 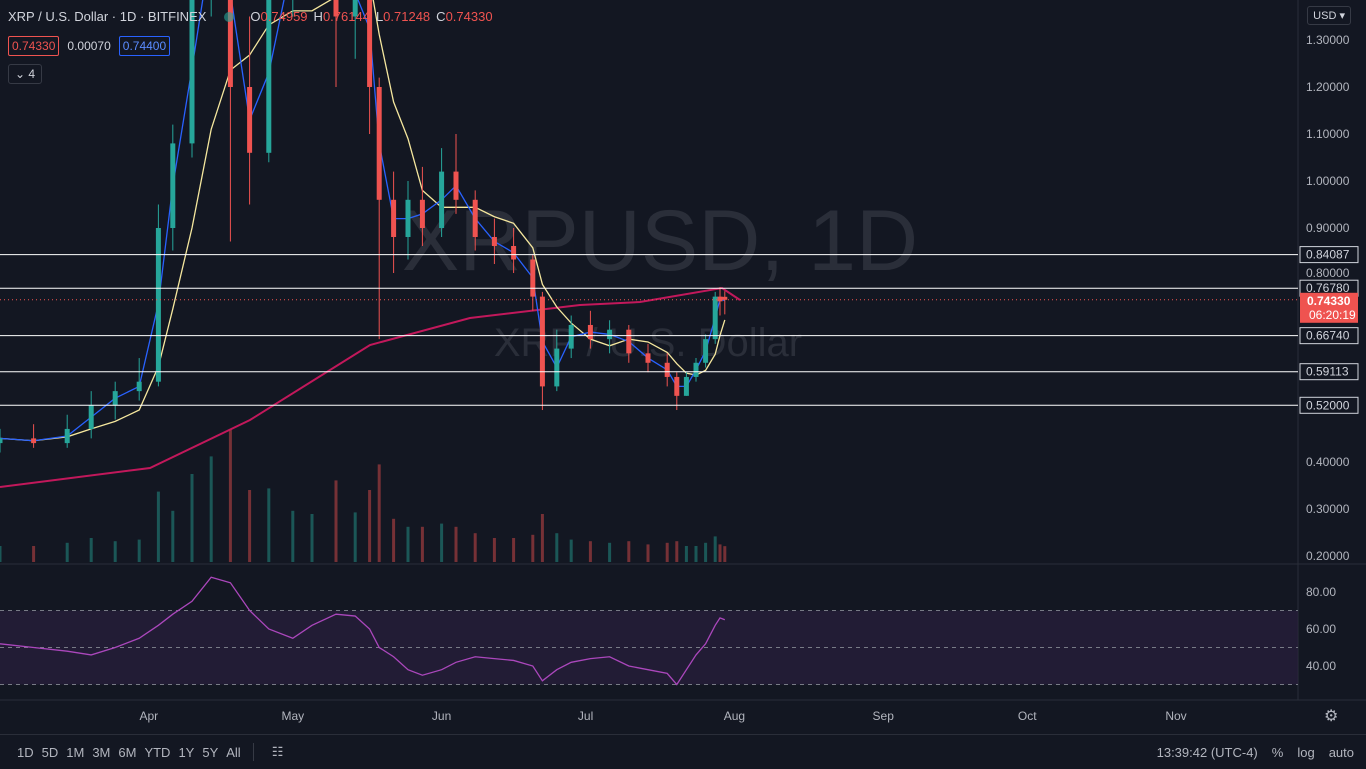 What do you see at coordinates (441, 716) in the screenshot?
I see `time-tick-label: Jun` at bounding box center [441, 716].